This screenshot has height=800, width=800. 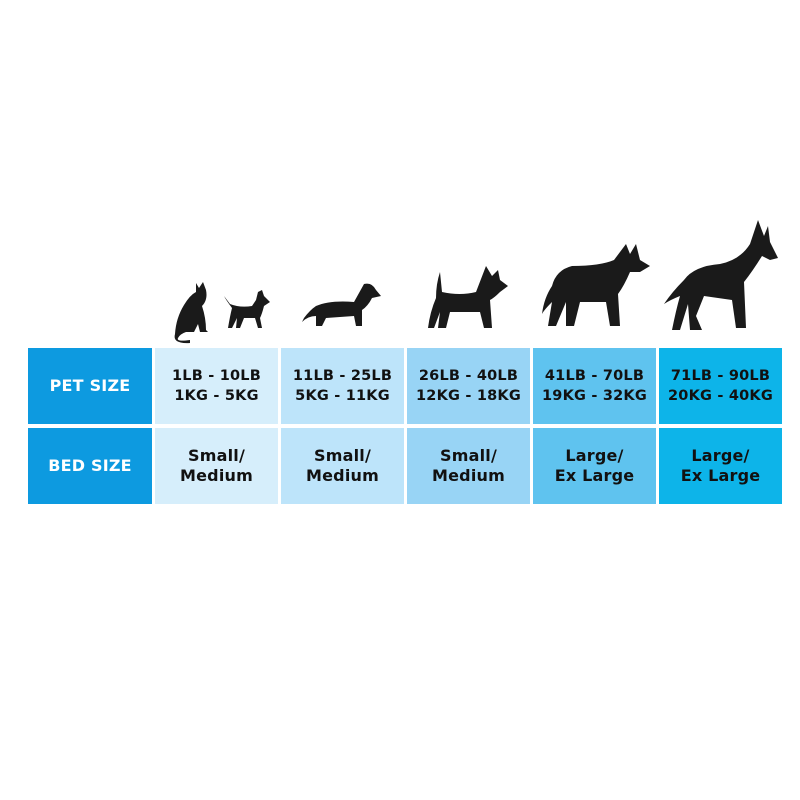 What do you see at coordinates (247, 309) in the screenshot?
I see `chihuahua-silhouette-icon` at bounding box center [247, 309].